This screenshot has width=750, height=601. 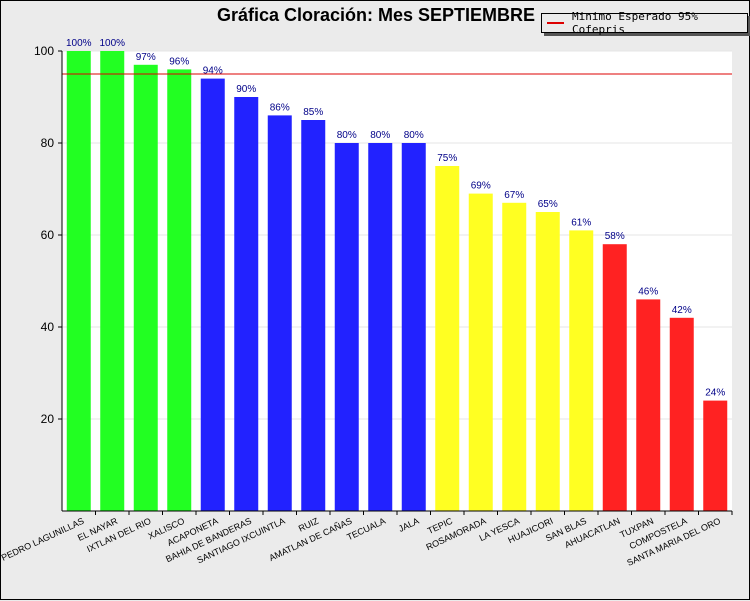 What do you see at coordinates (280, 107) in the screenshot?
I see `data-label: 86%` at bounding box center [280, 107].